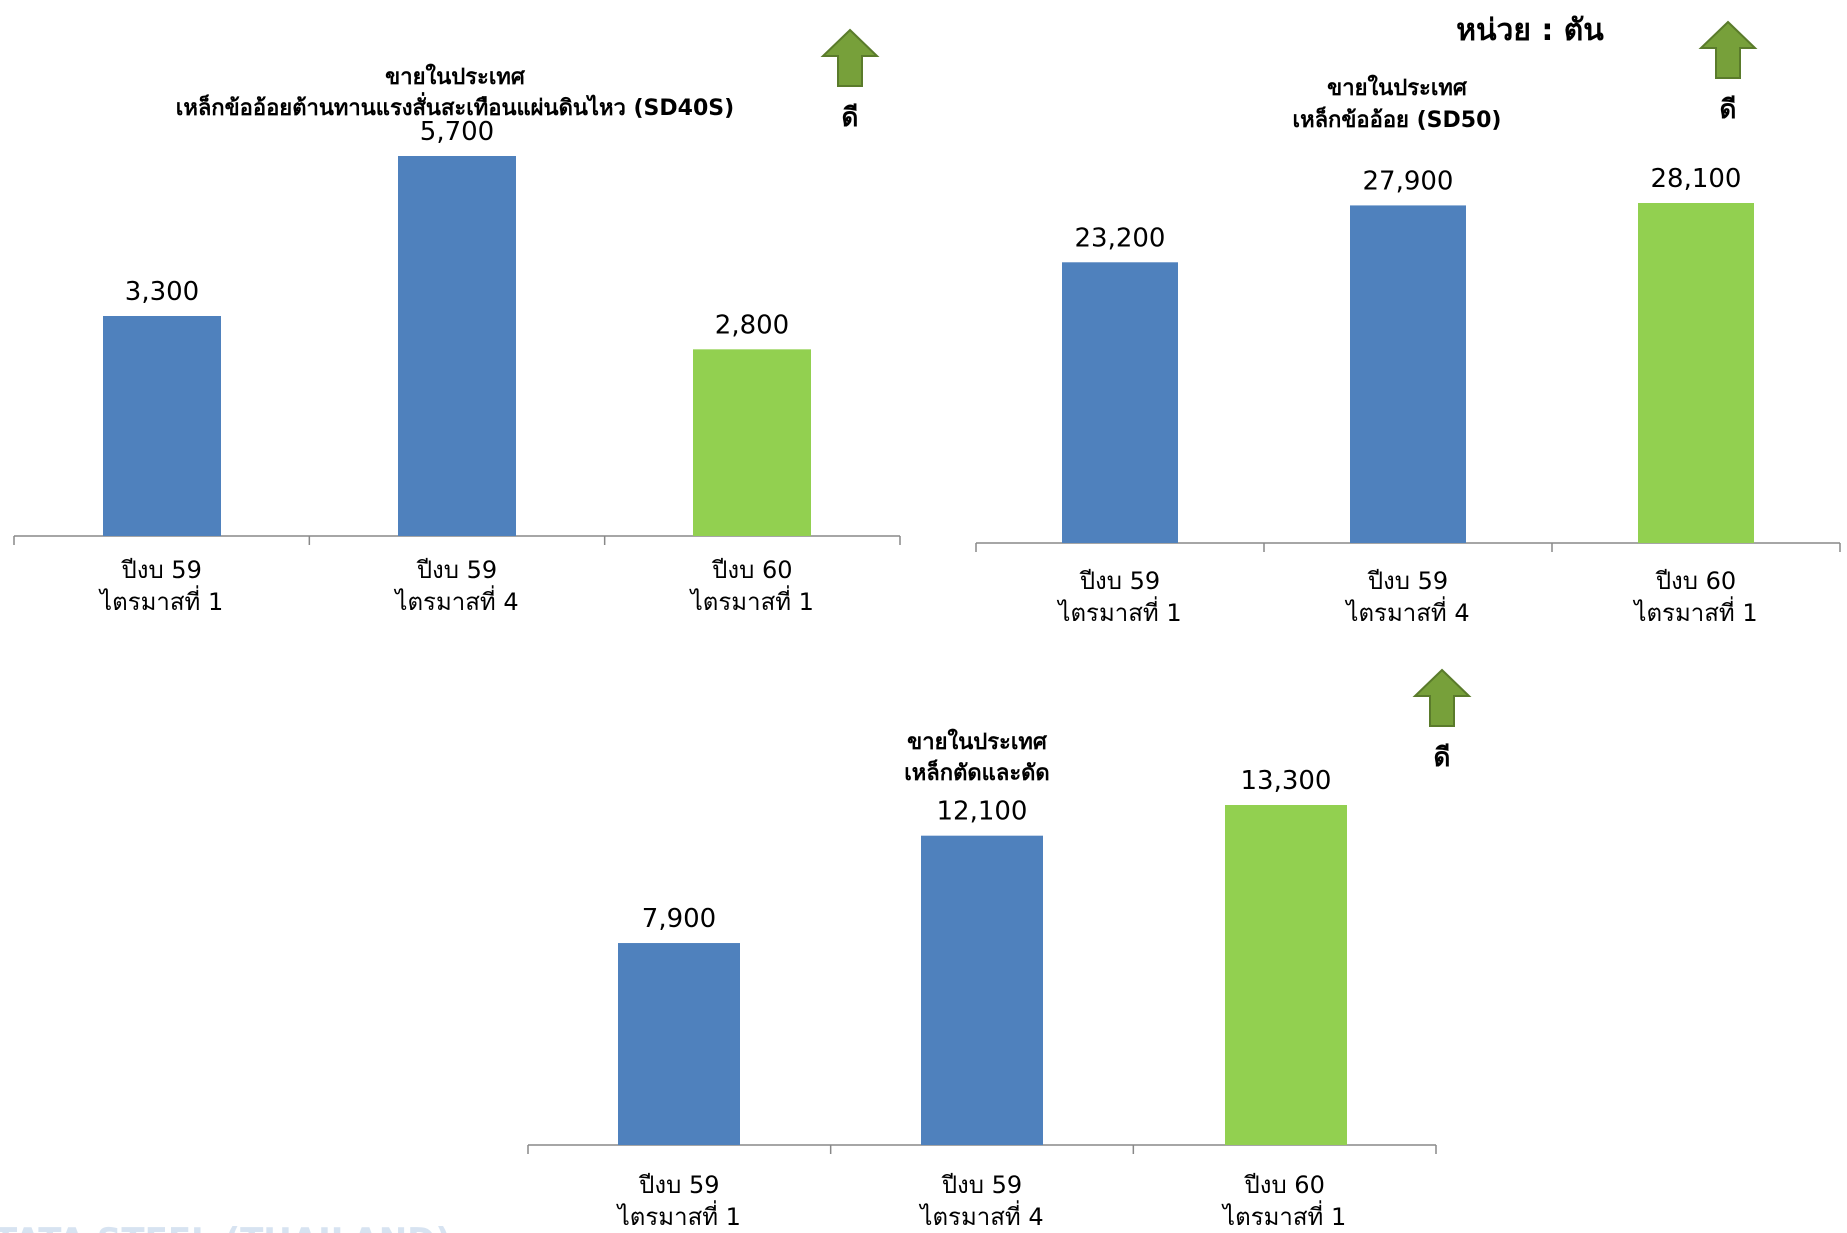 This screenshot has width=1847, height=1233. What do you see at coordinates (1286, 781) in the screenshot?
I see `data-label: 13,300` at bounding box center [1286, 781].